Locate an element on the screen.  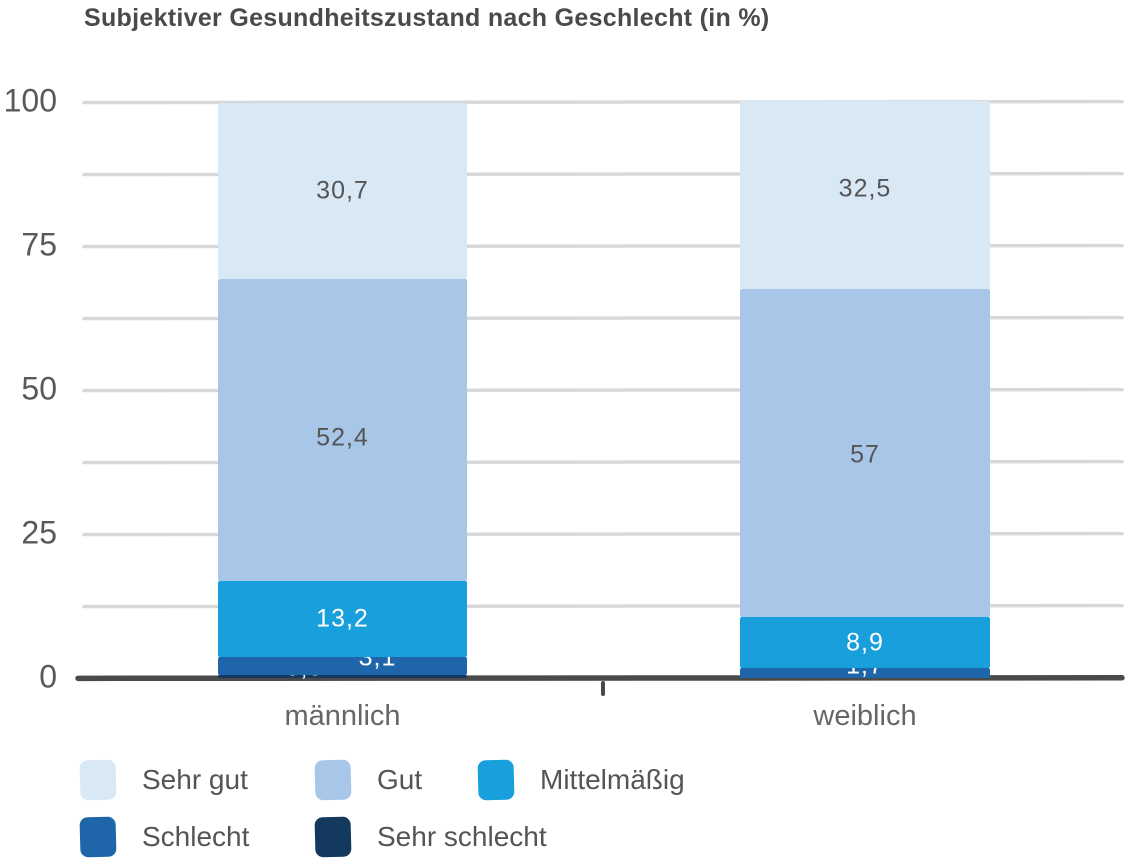
bar-value-label: 57 is located at coordinates (865, 454).